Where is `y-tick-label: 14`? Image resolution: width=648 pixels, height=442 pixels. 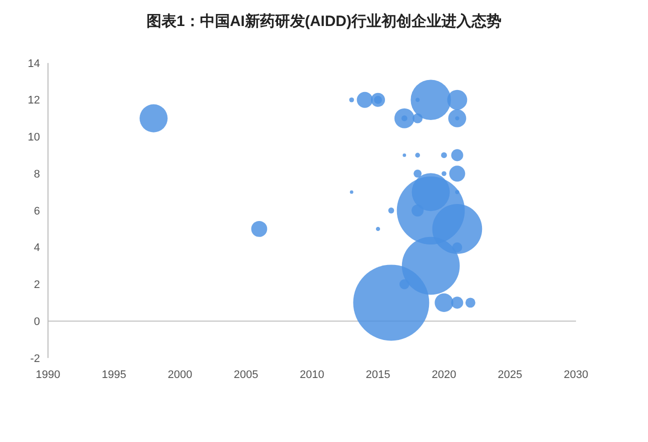 y-tick-label: 14 is located at coordinates (34, 64).